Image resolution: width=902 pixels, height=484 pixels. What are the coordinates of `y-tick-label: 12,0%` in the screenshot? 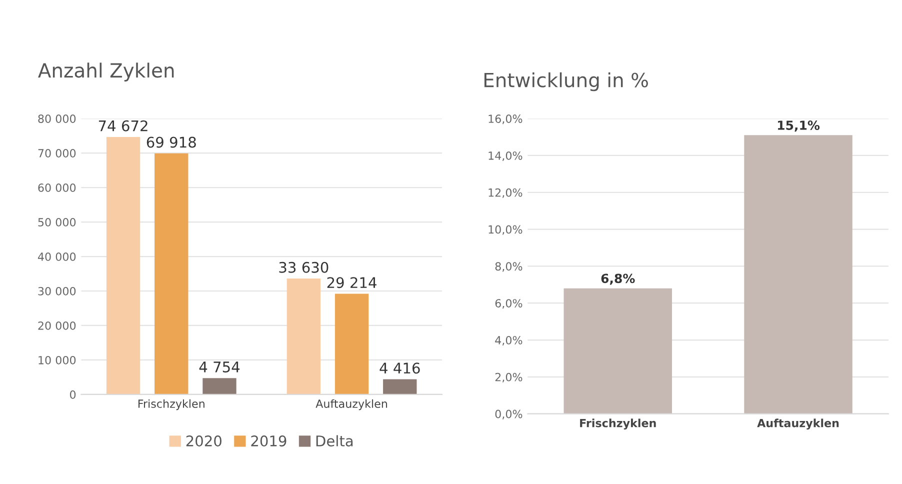 It's located at (505, 193).